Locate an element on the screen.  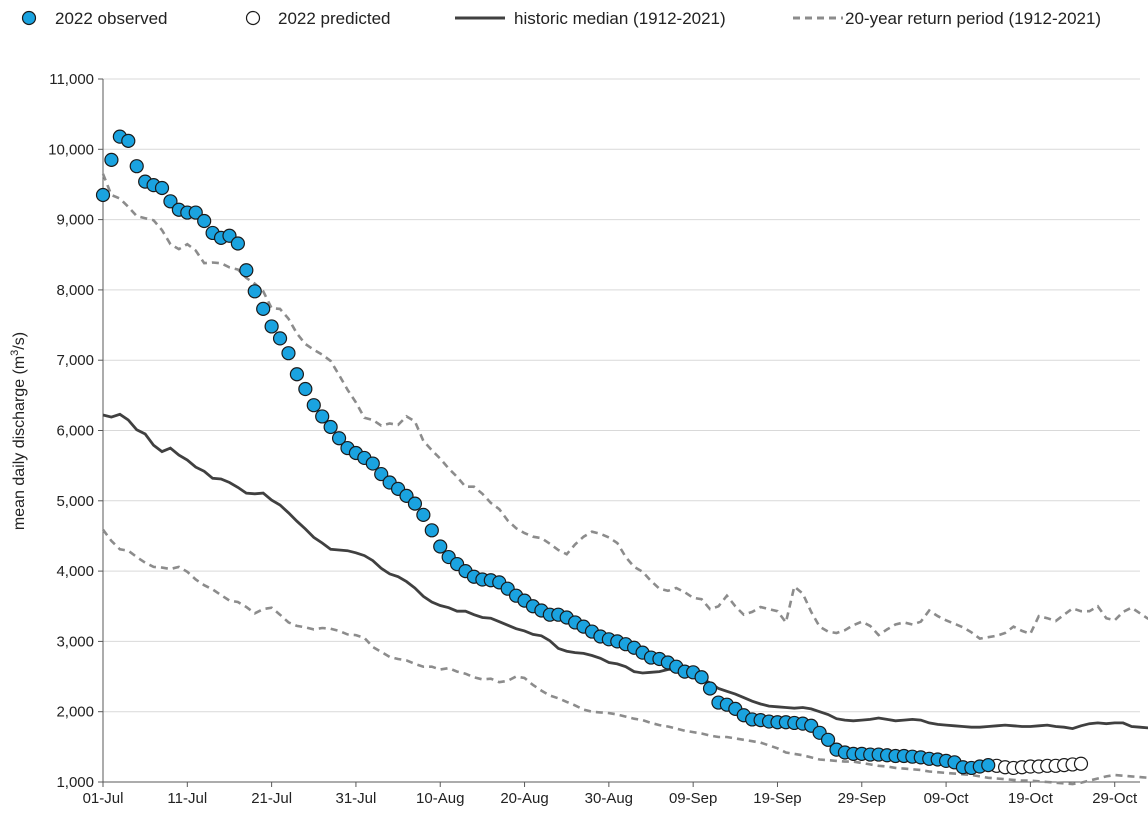
legend-item-observed: 2022 observed is located at coordinates (94, 18).